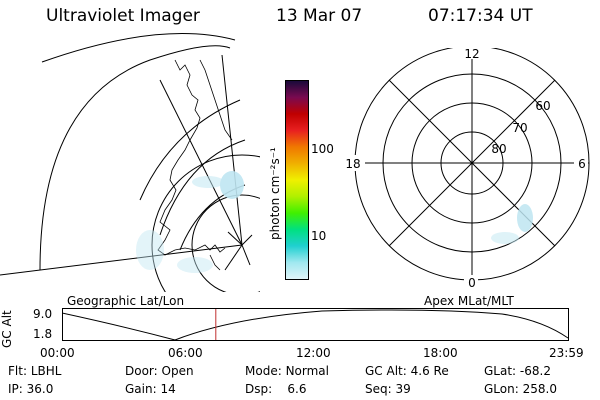 The image size is (600, 400). Describe the element at coordinates (322, 149) in the screenshot. I see `colorbar-tick-100: 100` at that location.